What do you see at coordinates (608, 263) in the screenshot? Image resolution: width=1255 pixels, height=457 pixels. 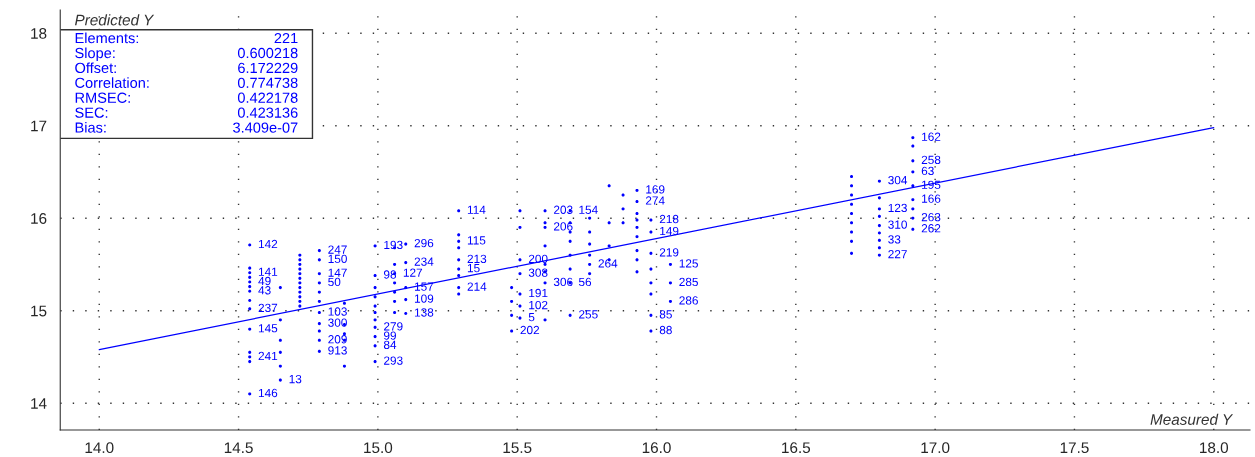 I see `annotation: 264` at bounding box center [608, 263].